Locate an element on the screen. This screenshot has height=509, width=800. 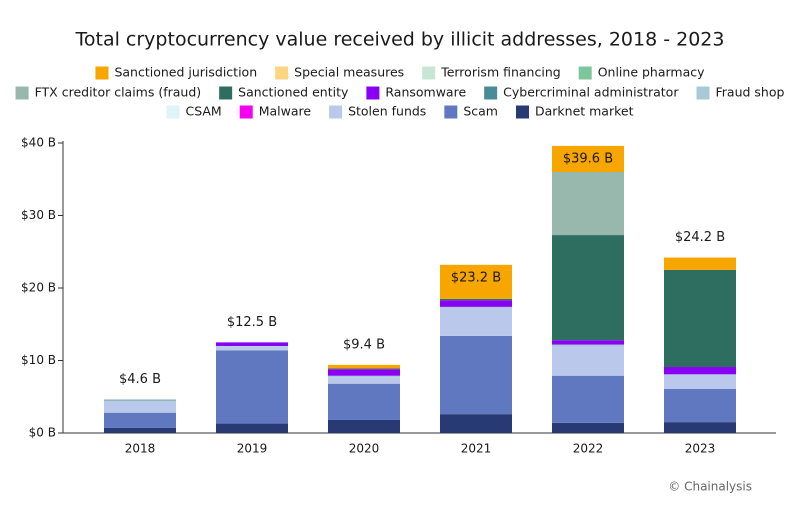
legend-label: Cybercriminal administrator is located at coordinates (591, 92).